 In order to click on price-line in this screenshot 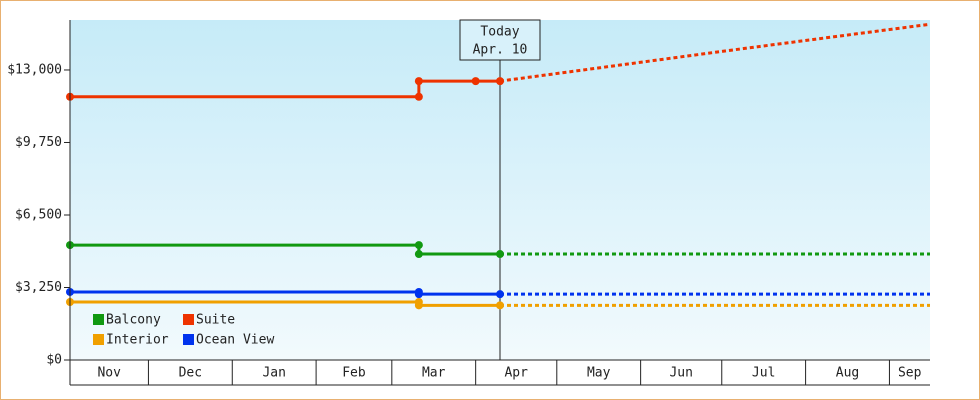, I will do `click(285, 249)`.